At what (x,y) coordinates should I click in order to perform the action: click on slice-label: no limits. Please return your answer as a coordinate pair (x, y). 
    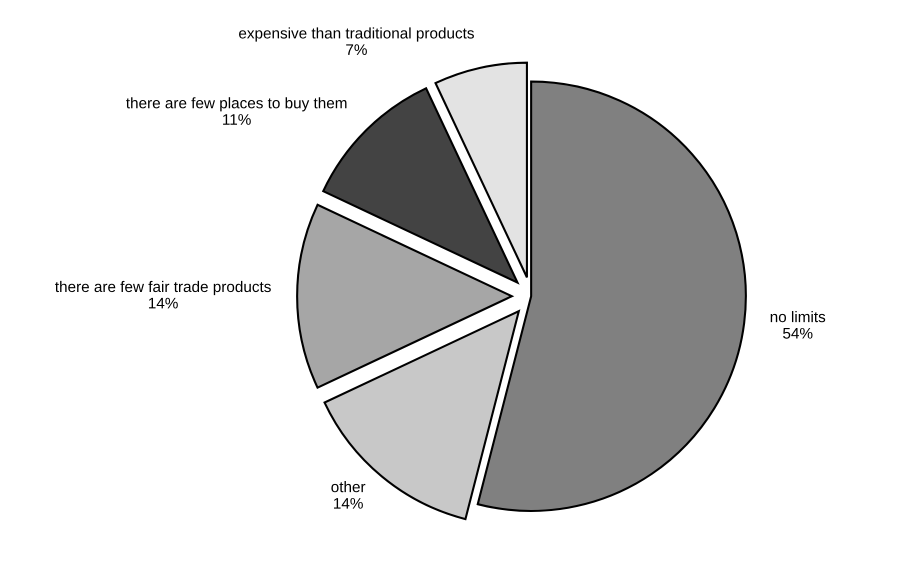
    Looking at the image, I should click on (798, 316).